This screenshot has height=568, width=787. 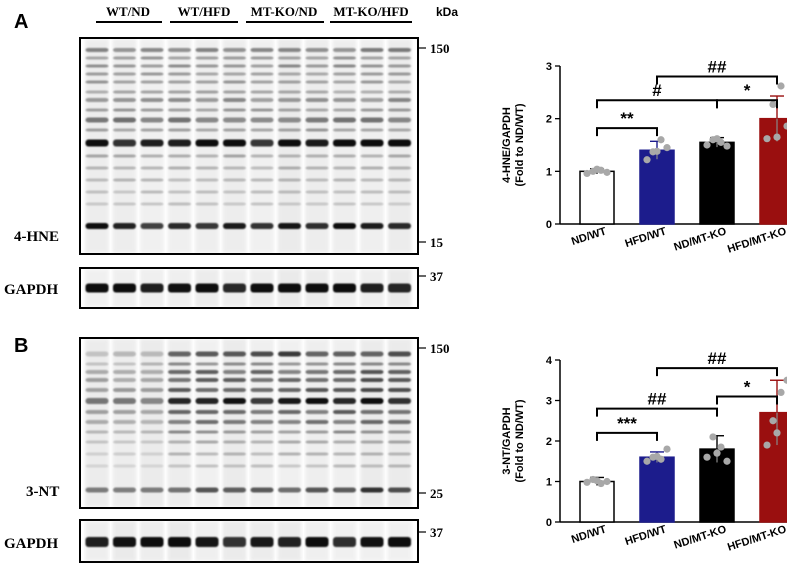 What do you see at coordinates (507, 145) in the screenshot?
I see `y-axis-label: 4-HNE/GAPDH` at bounding box center [507, 145].